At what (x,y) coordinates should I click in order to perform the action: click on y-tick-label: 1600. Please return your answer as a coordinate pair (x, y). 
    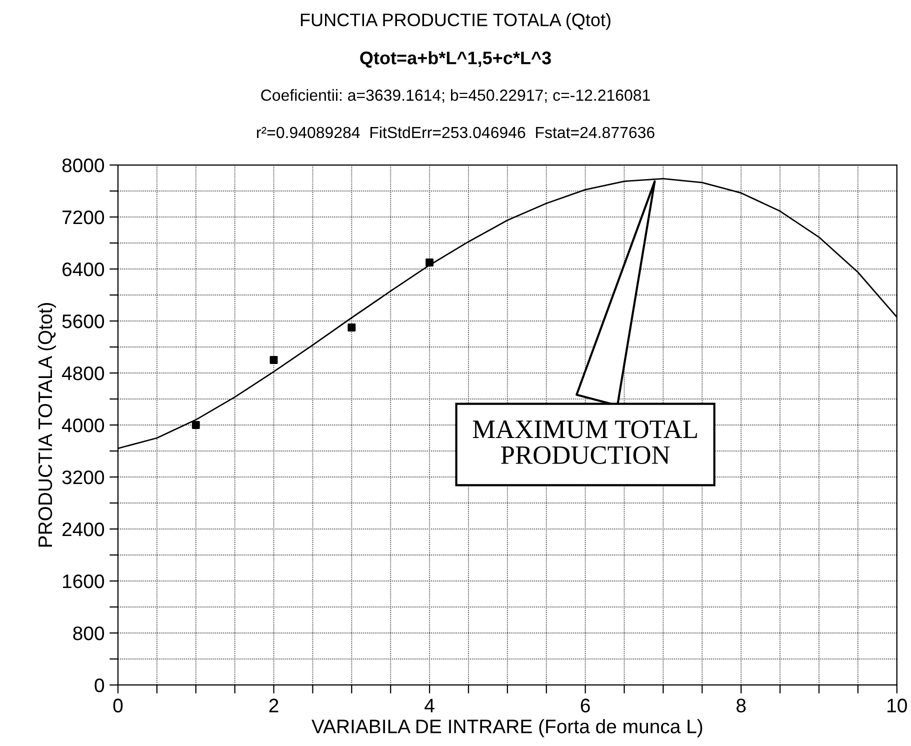
    Looking at the image, I should click on (83, 581).